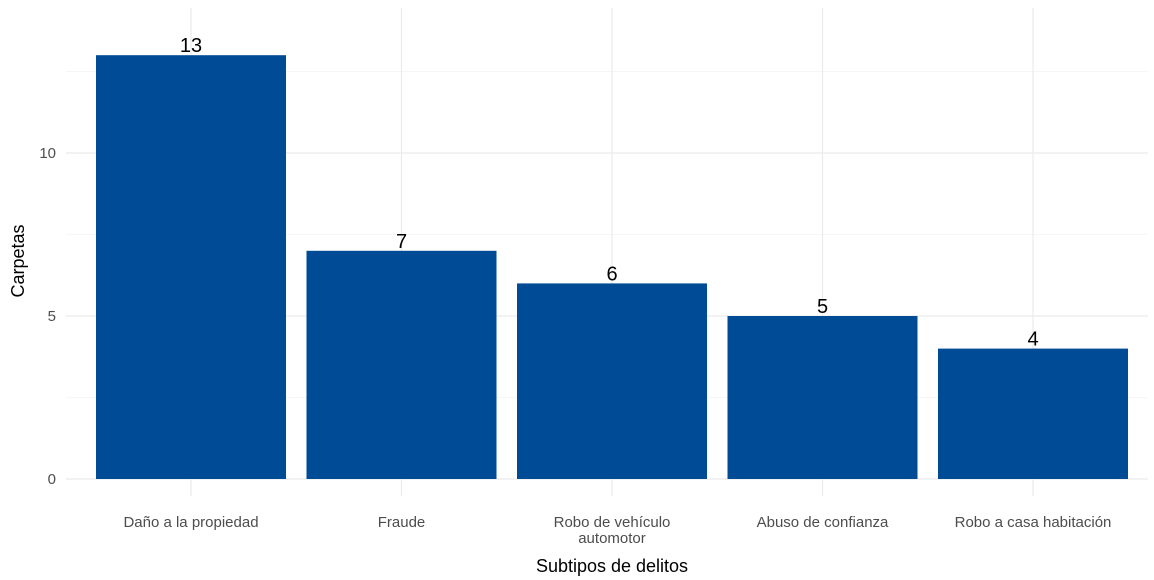 This screenshot has height=580, width=1154. I want to click on y-tick-label: 10, so click(47, 153).